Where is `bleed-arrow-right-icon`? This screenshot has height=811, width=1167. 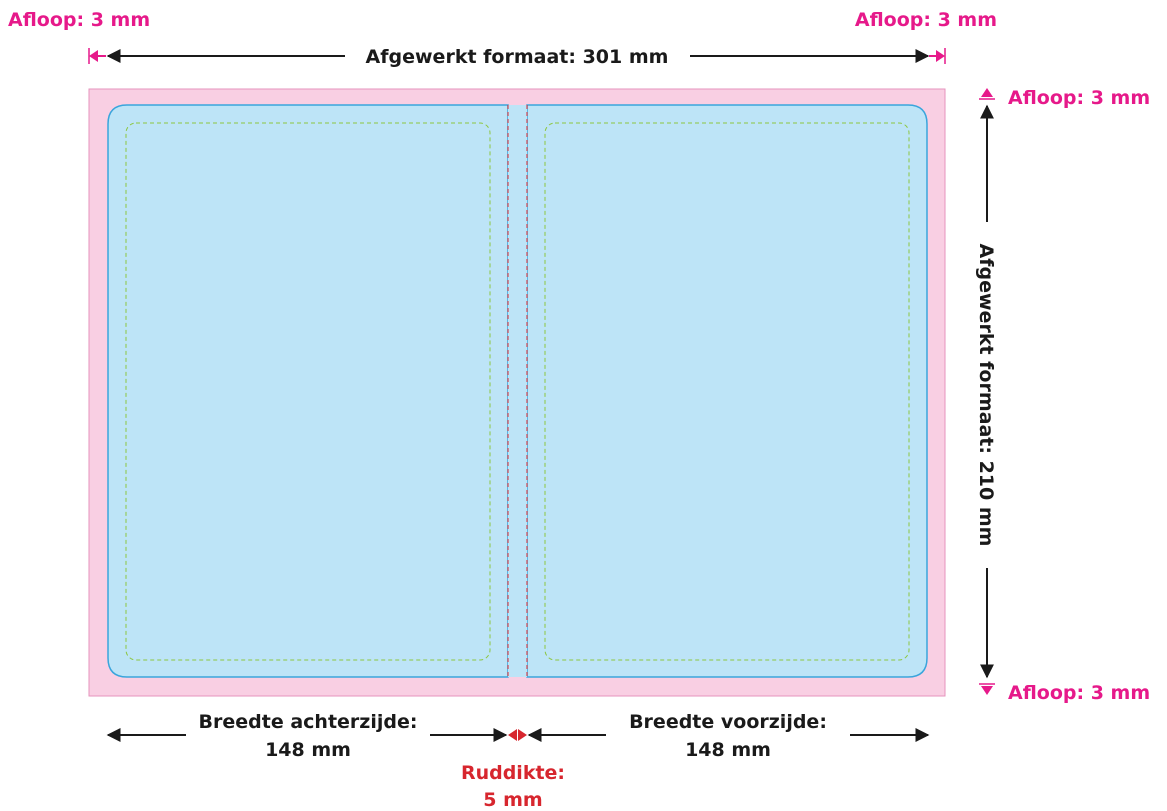
bleed-arrow-right-icon is located at coordinates (940, 56).